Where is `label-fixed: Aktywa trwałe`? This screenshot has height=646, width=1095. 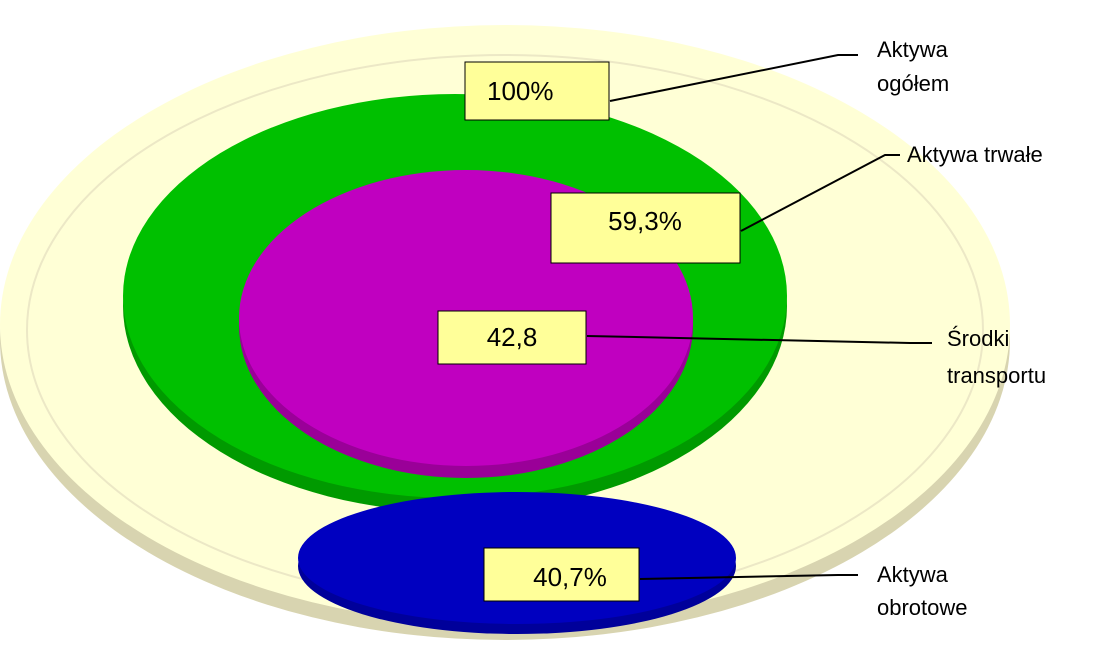
label-fixed: Aktywa trwałe is located at coordinates (975, 154).